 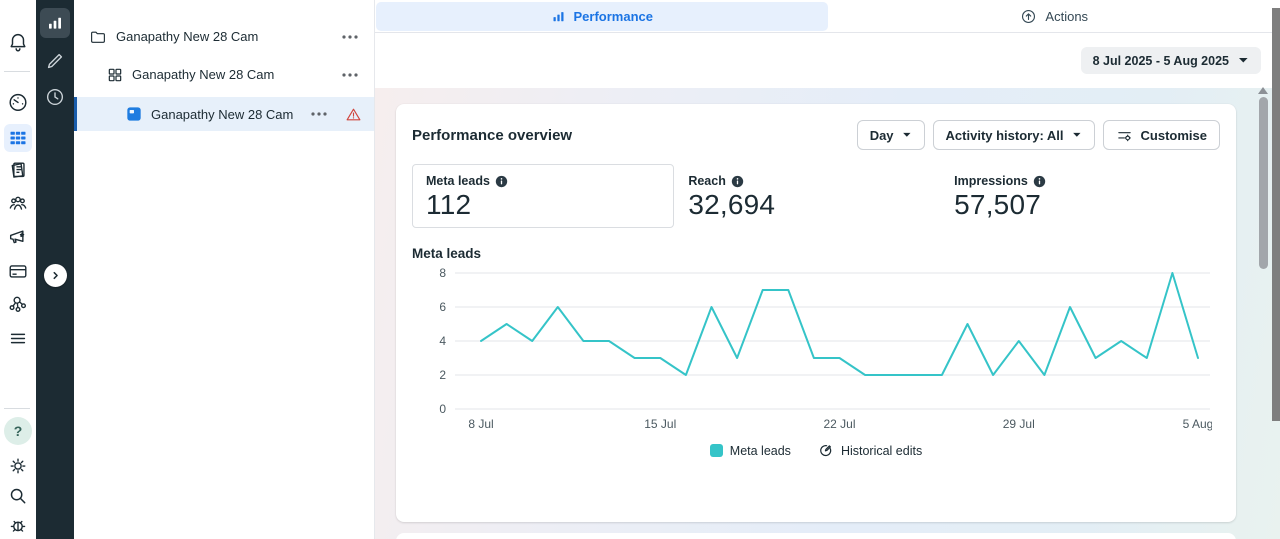 I want to click on metric-label: Reach, so click(x=707, y=181).